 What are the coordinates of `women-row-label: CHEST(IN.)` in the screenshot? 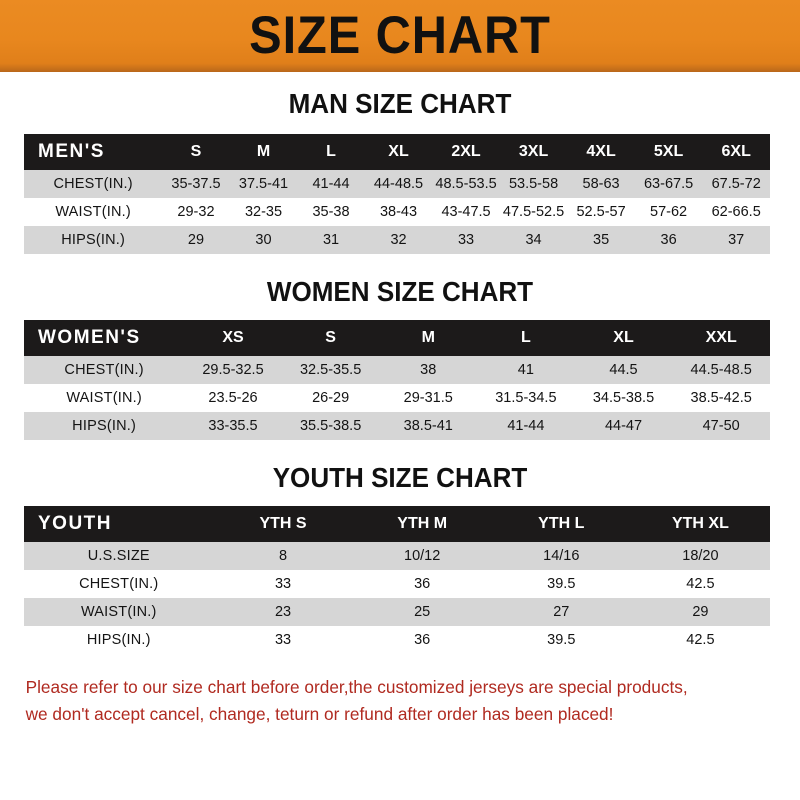 It's located at (104, 370).